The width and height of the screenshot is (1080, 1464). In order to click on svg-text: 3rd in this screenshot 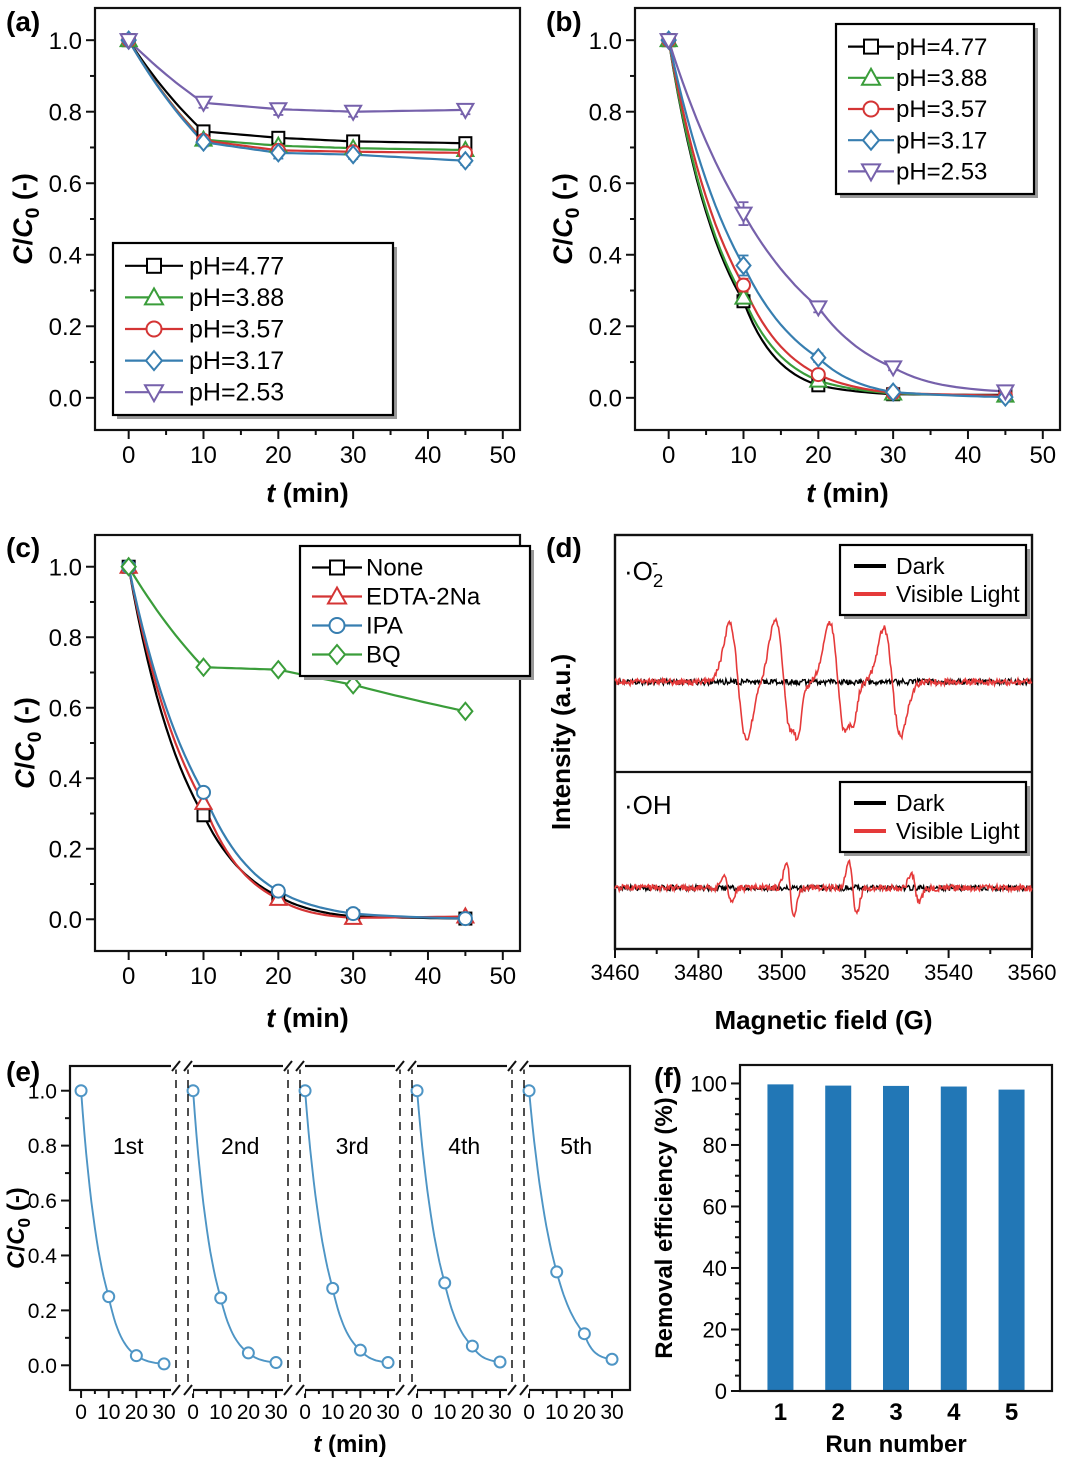, I will do `click(352, 1146)`.